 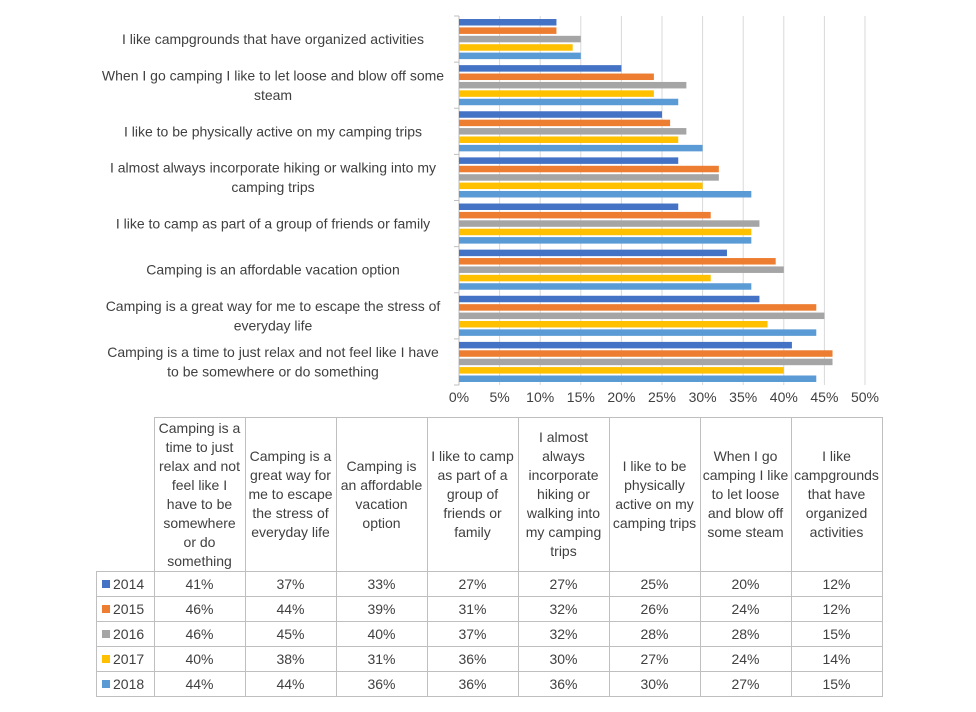 I want to click on category-label-line: to be somewhere or do something, so click(x=273, y=372).